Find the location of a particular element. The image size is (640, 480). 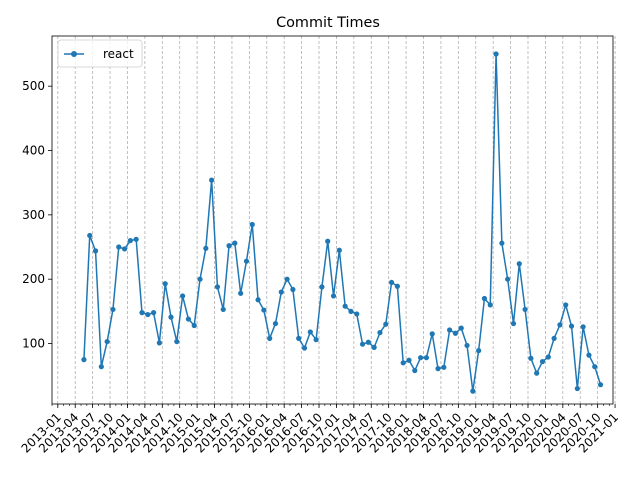

legend: react is located at coordinates (100, 53).